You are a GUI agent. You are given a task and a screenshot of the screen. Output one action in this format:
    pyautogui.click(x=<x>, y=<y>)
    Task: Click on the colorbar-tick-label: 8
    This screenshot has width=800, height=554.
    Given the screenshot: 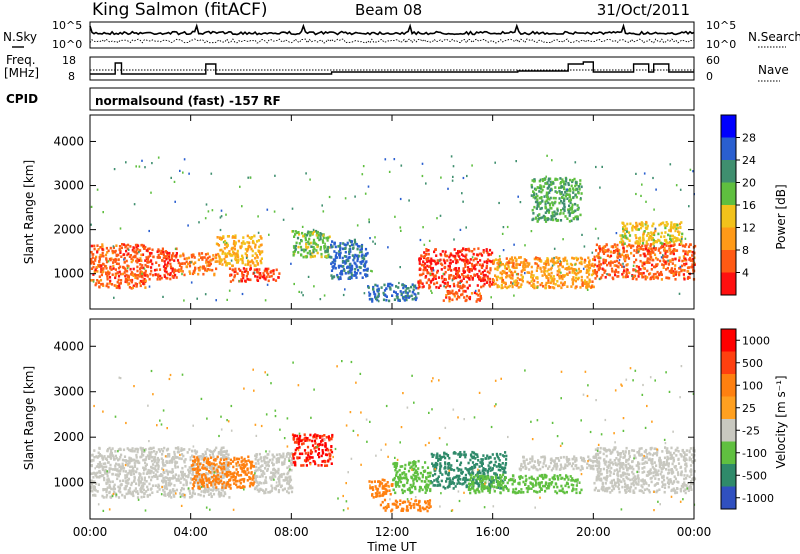 What is the action you would take?
    pyautogui.click(x=745, y=250)
    